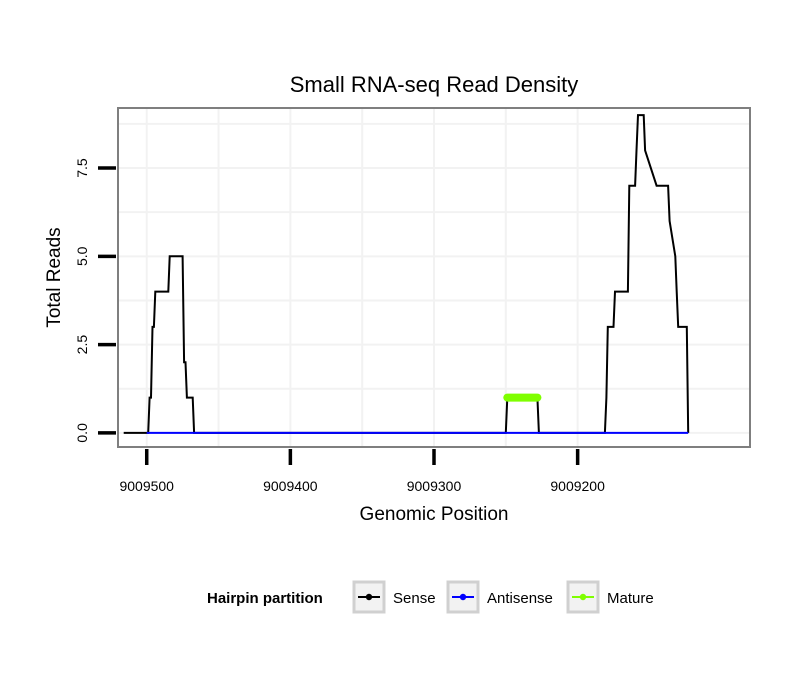 This screenshot has width=810, height=690. Describe the element at coordinates (82, 345) in the screenshot. I see `y-tick-label: 2.5` at that location.